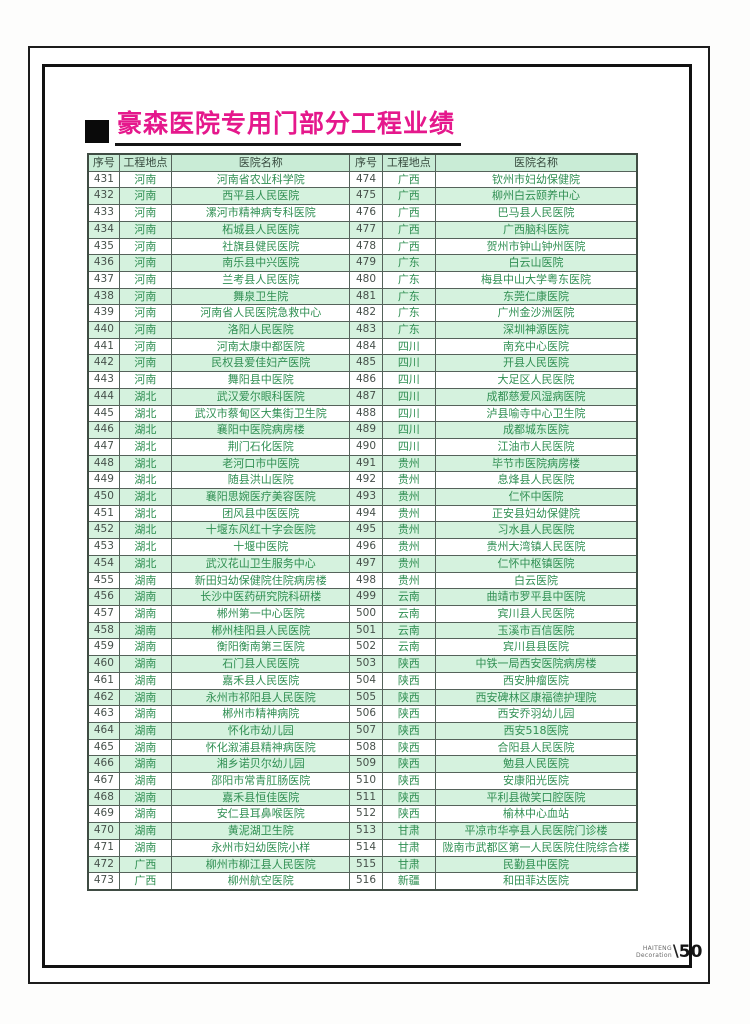 Image resolution: width=750 pixels, height=1024 pixels. I want to click on serial-cell: 494, so click(366, 513).